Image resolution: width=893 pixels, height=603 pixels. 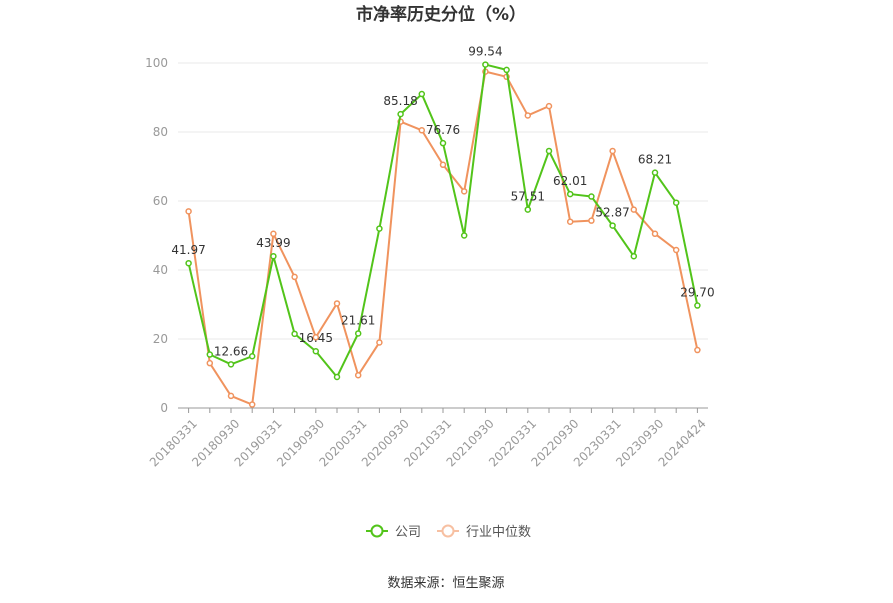 I want to click on data-label: 43.99, so click(x=273, y=243).